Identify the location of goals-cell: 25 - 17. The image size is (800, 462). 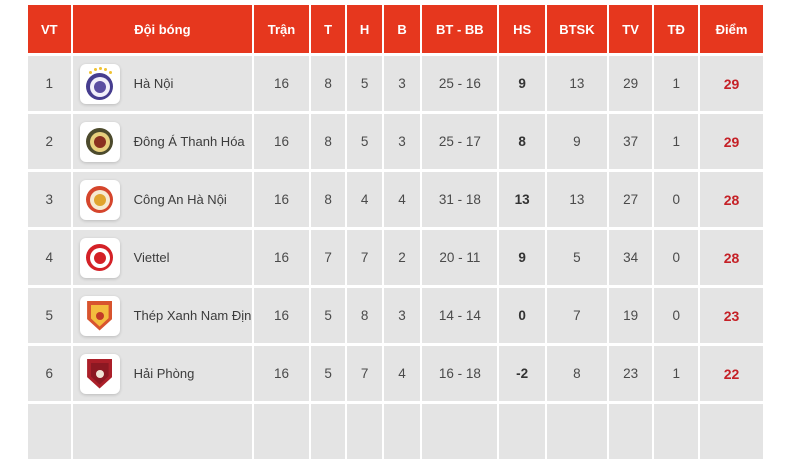
(460, 141).